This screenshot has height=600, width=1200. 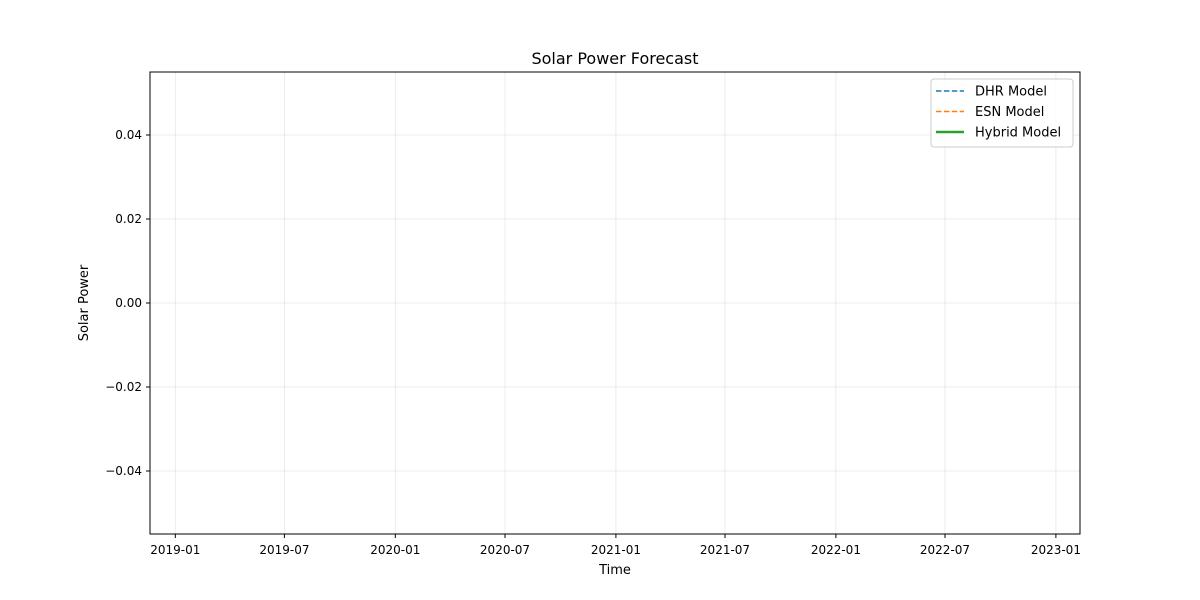 What do you see at coordinates (505, 550) in the screenshot?
I see `x-tick-label: 2020-07` at bounding box center [505, 550].